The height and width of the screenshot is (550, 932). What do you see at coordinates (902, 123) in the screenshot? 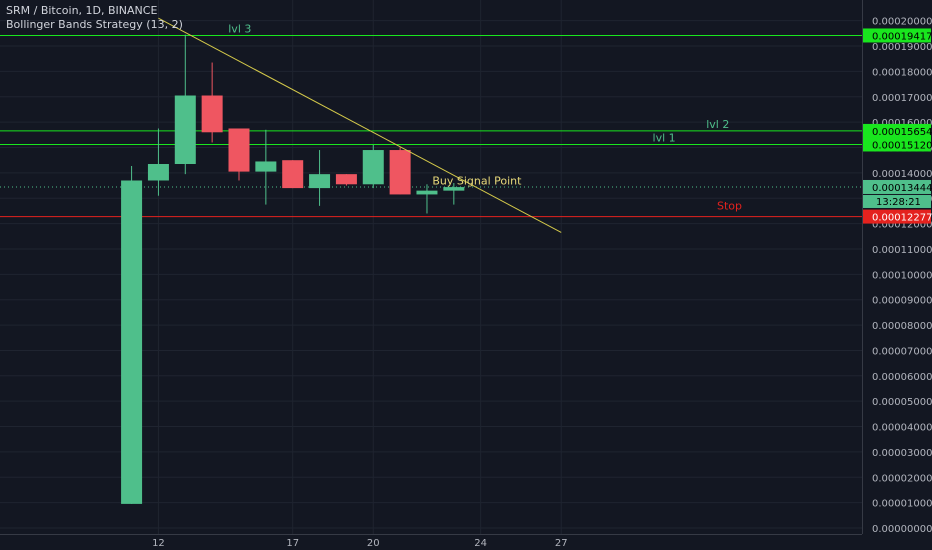
I see `y-tick-label: 0.00016000` at bounding box center [902, 123].